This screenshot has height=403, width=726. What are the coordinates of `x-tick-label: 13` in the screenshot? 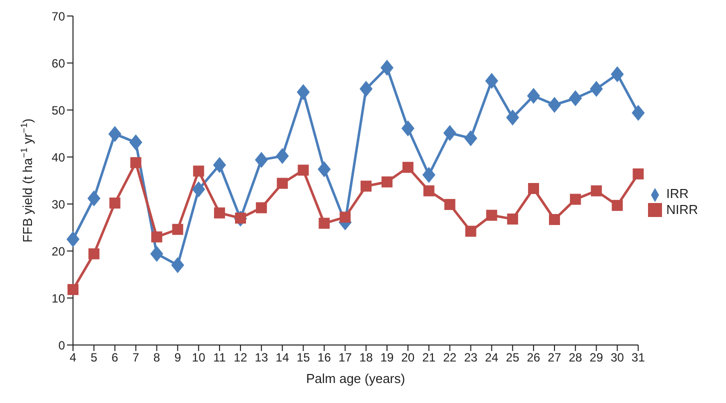 It's located at (261, 357).